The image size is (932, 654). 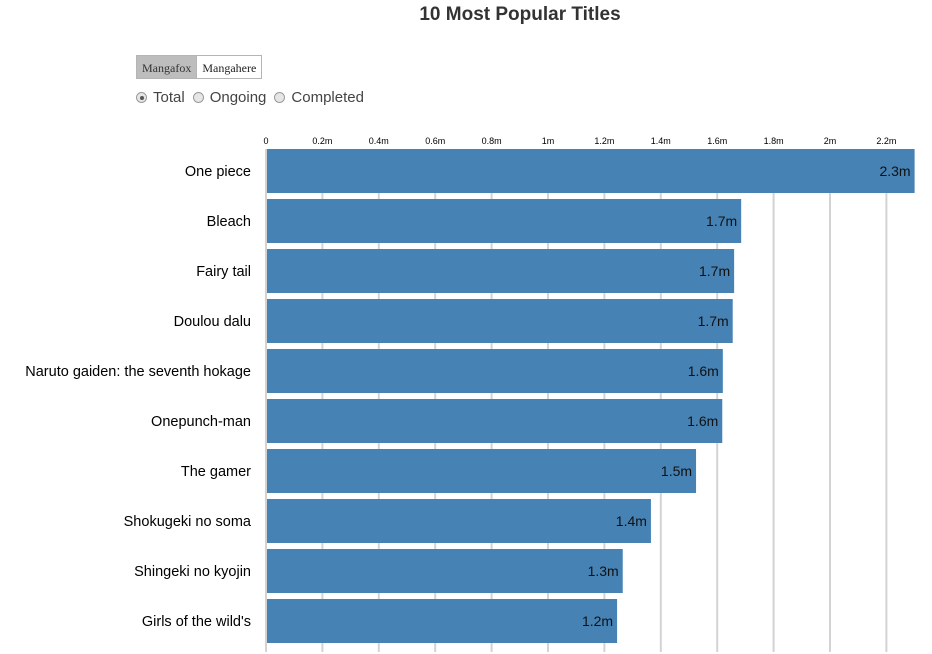 What do you see at coordinates (198, 97) in the screenshot?
I see `radio-ongoing` at bounding box center [198, 97].